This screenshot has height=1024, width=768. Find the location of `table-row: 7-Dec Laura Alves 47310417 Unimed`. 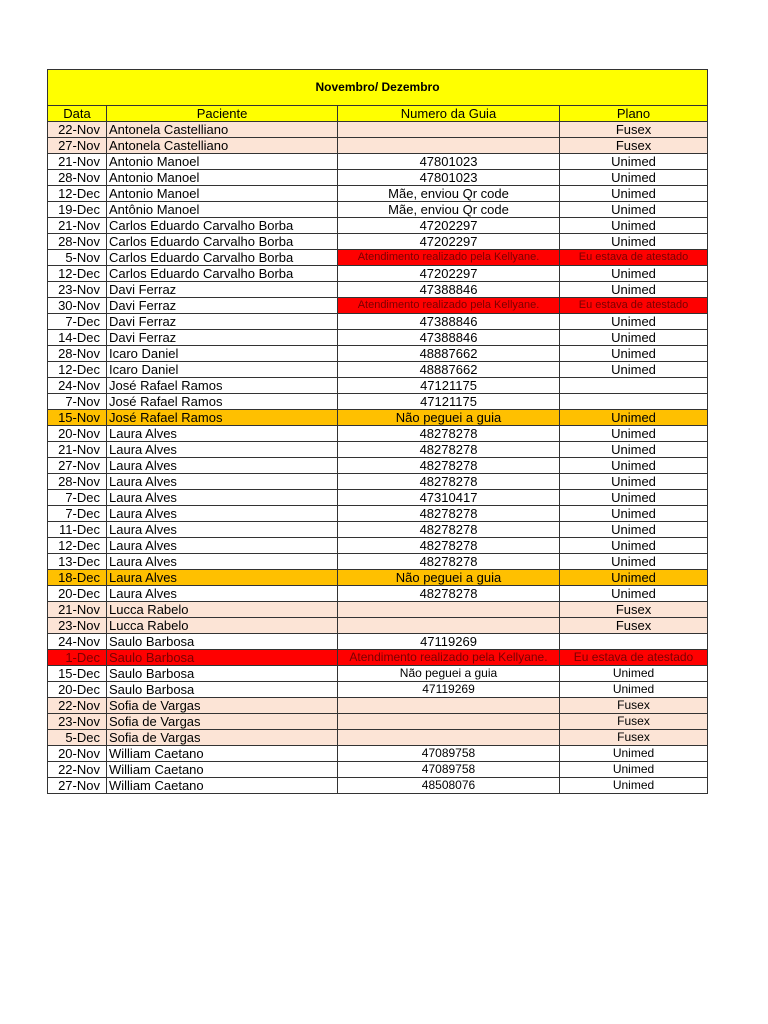

table-row: 7-Dec Laura Alves 47310417 Unimed is located at coordinates (378, 497).